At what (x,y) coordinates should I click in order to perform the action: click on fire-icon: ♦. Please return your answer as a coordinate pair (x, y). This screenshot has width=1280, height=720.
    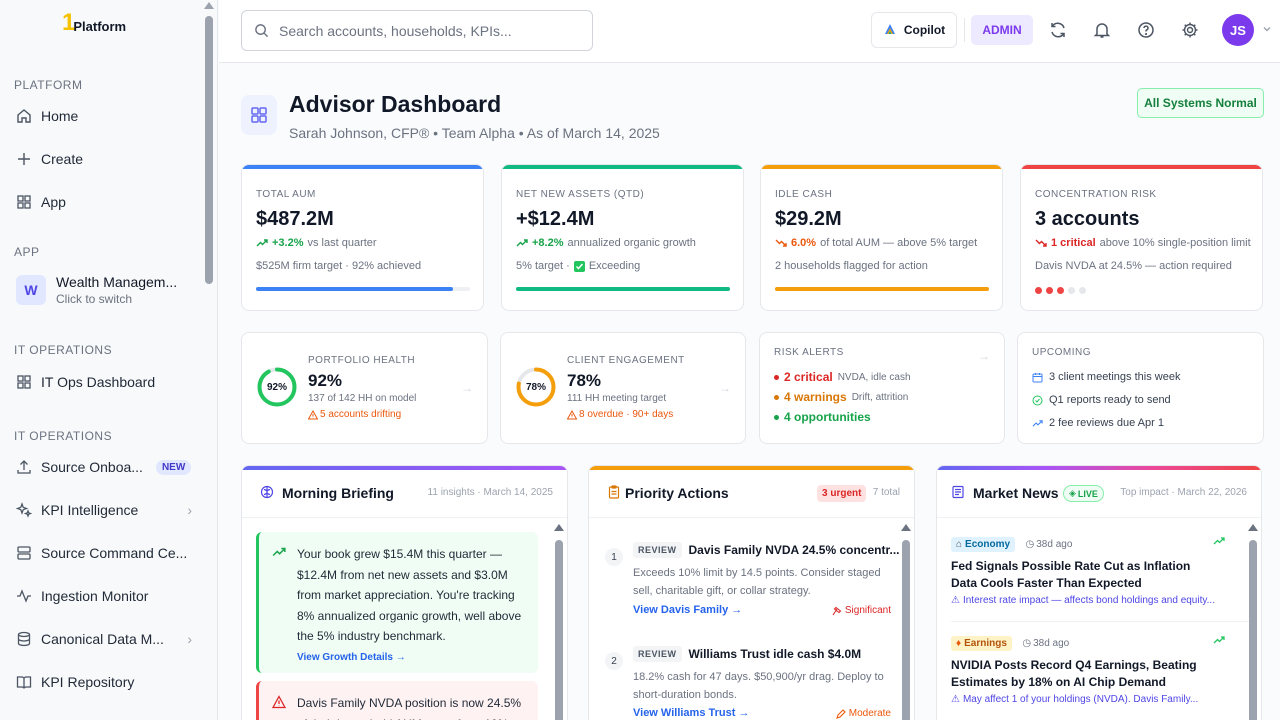
    Looking at the image, I should click on (959, 643).